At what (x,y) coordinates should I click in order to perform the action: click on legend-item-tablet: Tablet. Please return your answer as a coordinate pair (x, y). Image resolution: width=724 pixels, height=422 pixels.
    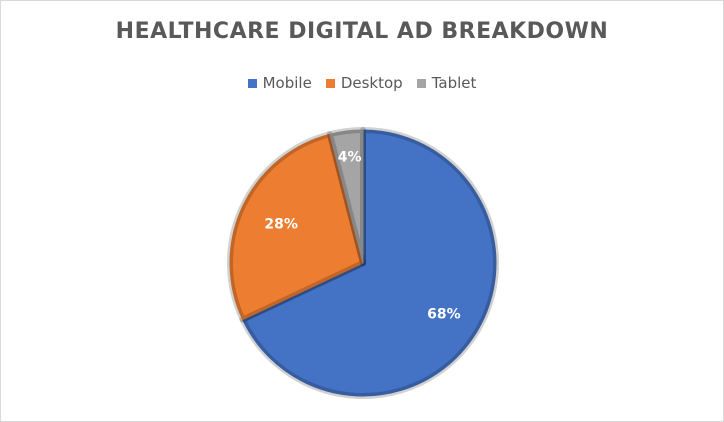
    Looking at the image, I should click on (446, 83).